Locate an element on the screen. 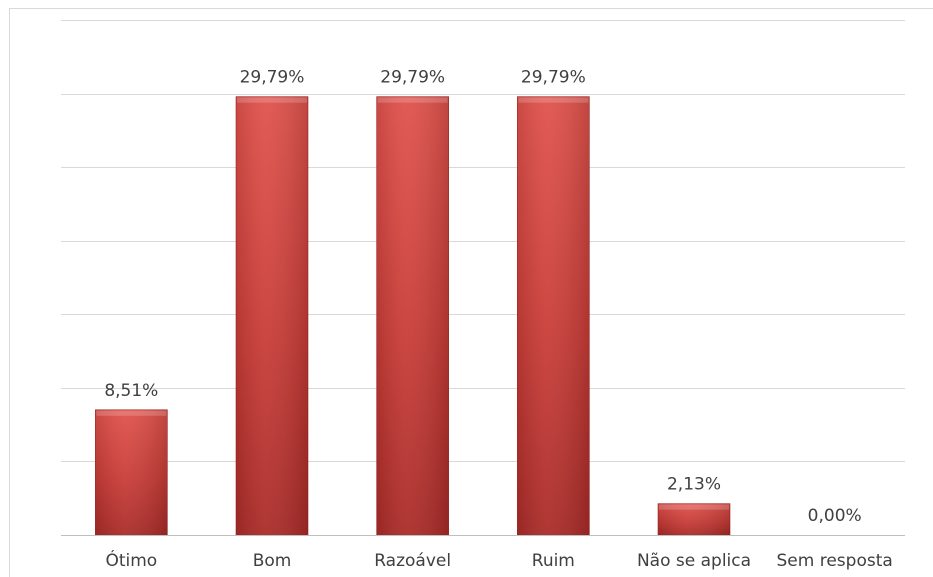  data-label: 0,00% is located at coordinates (835, 516).